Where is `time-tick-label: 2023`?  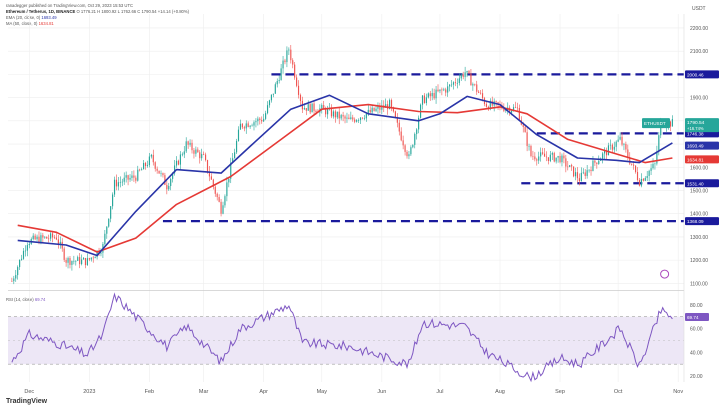 time-tick-label: 2023 is located at coordinates (89, 392).